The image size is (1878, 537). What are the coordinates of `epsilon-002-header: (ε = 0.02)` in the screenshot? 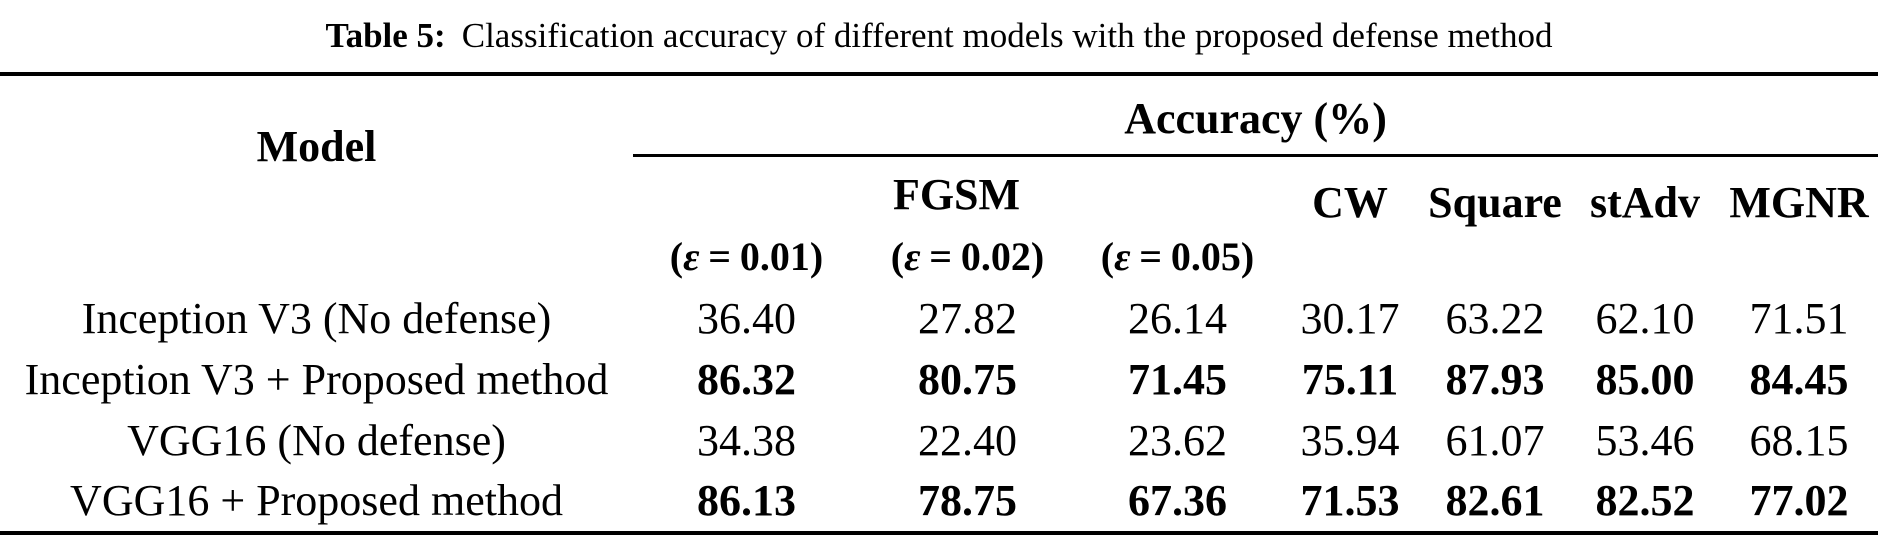 It's located at (967, 254).